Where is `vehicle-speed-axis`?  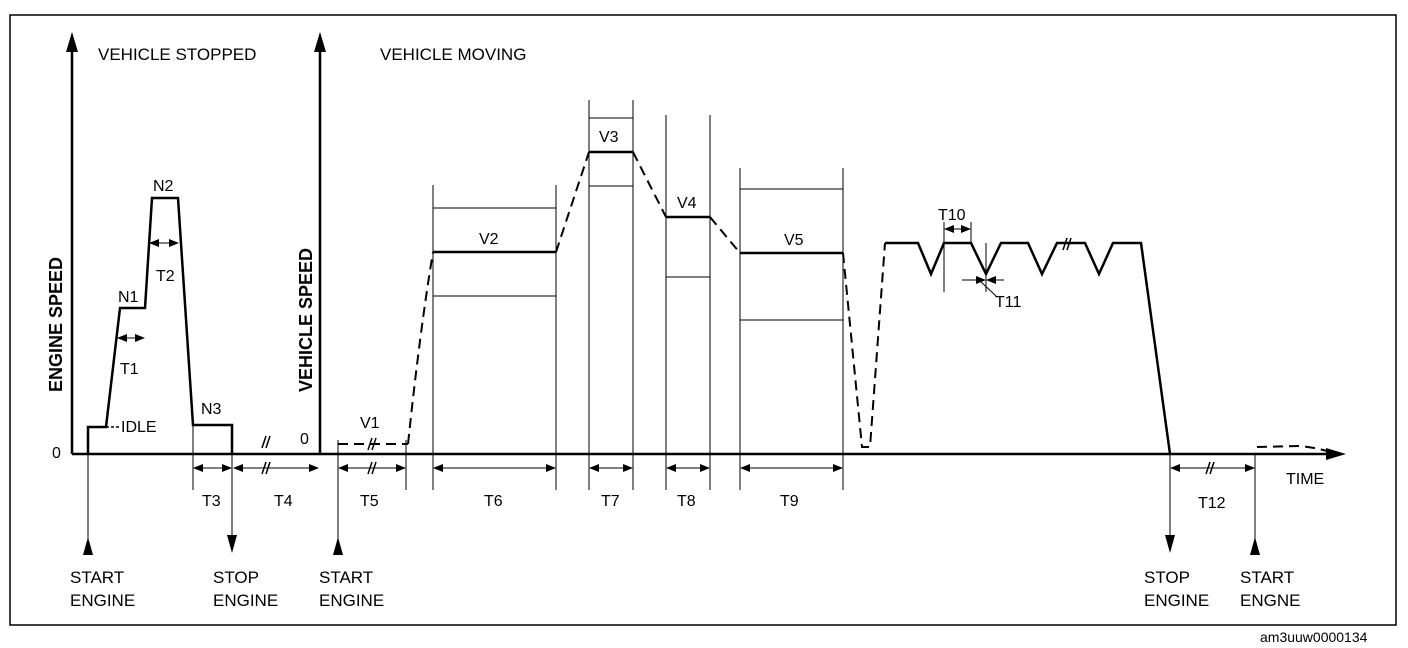 vehicle-speed-axis is located at coordinates (320, 243).